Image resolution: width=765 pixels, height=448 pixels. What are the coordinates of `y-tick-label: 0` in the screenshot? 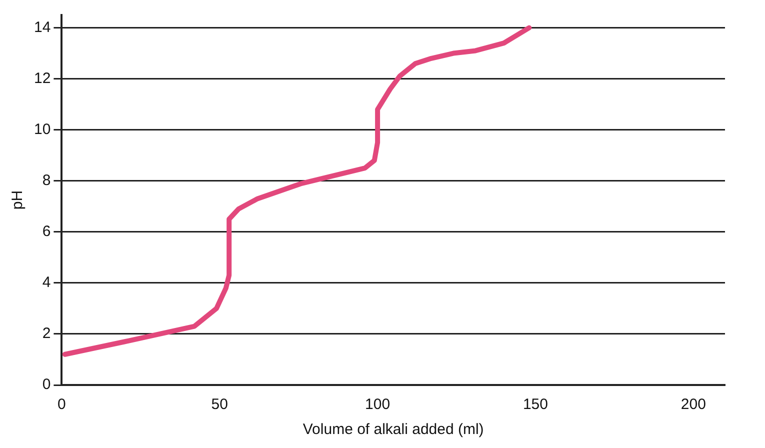 It's located at (46, 385).